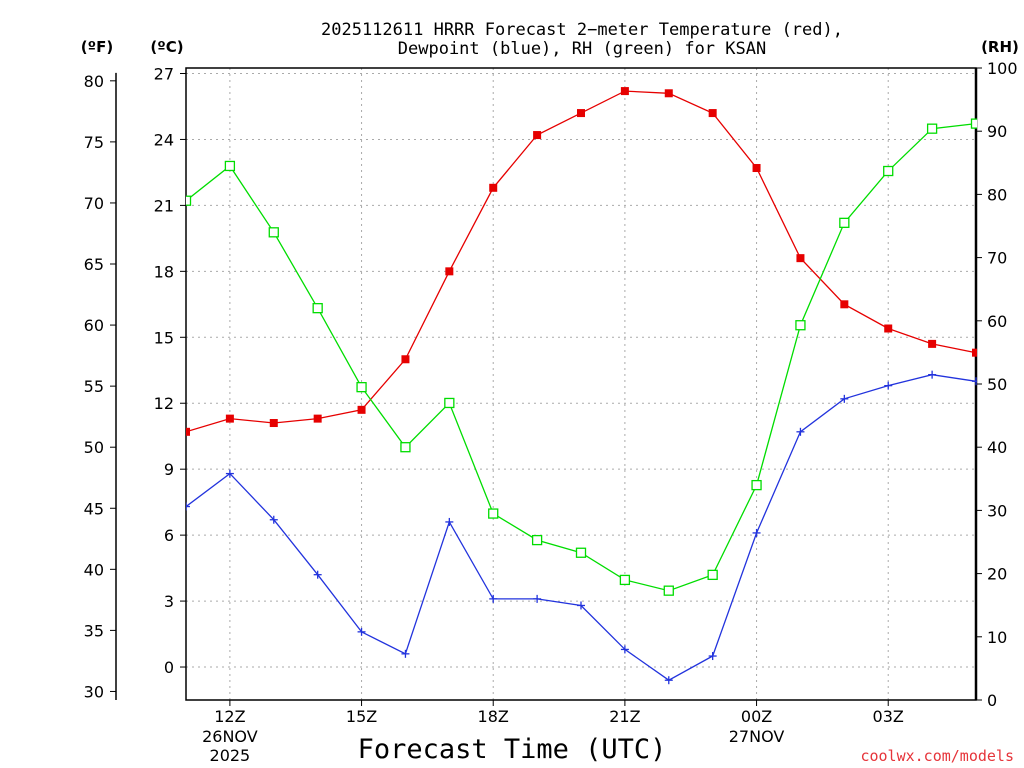 The height and width of the screenshot is (768, 1024). What do you see at coordinates (94, 508) in the screenshot?
I see `fahrenheit-tick-label: 45` at bounding box center [94, 508].